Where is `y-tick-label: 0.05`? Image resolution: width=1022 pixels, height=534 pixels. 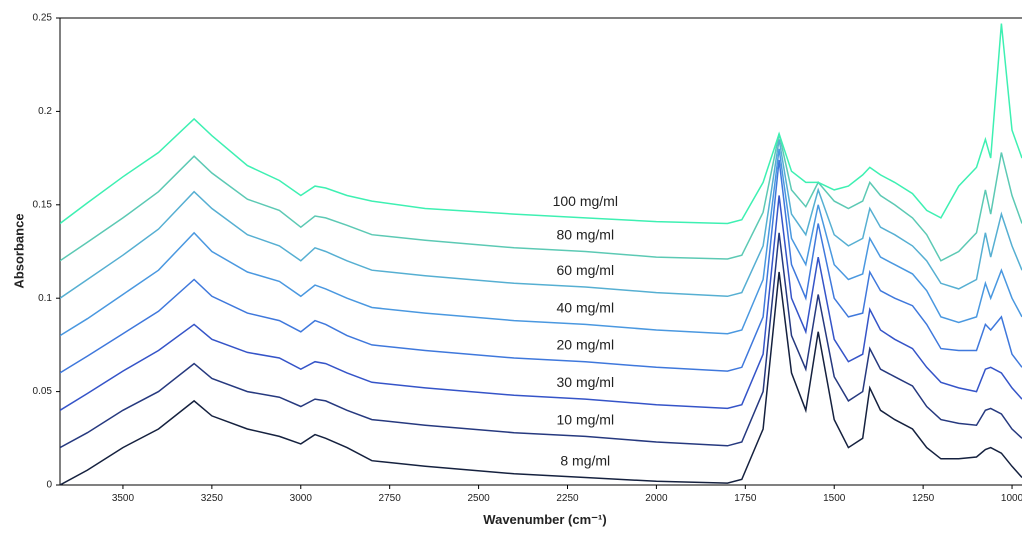 y-tick-label: 0.05 is located at coordinates (43, 391).